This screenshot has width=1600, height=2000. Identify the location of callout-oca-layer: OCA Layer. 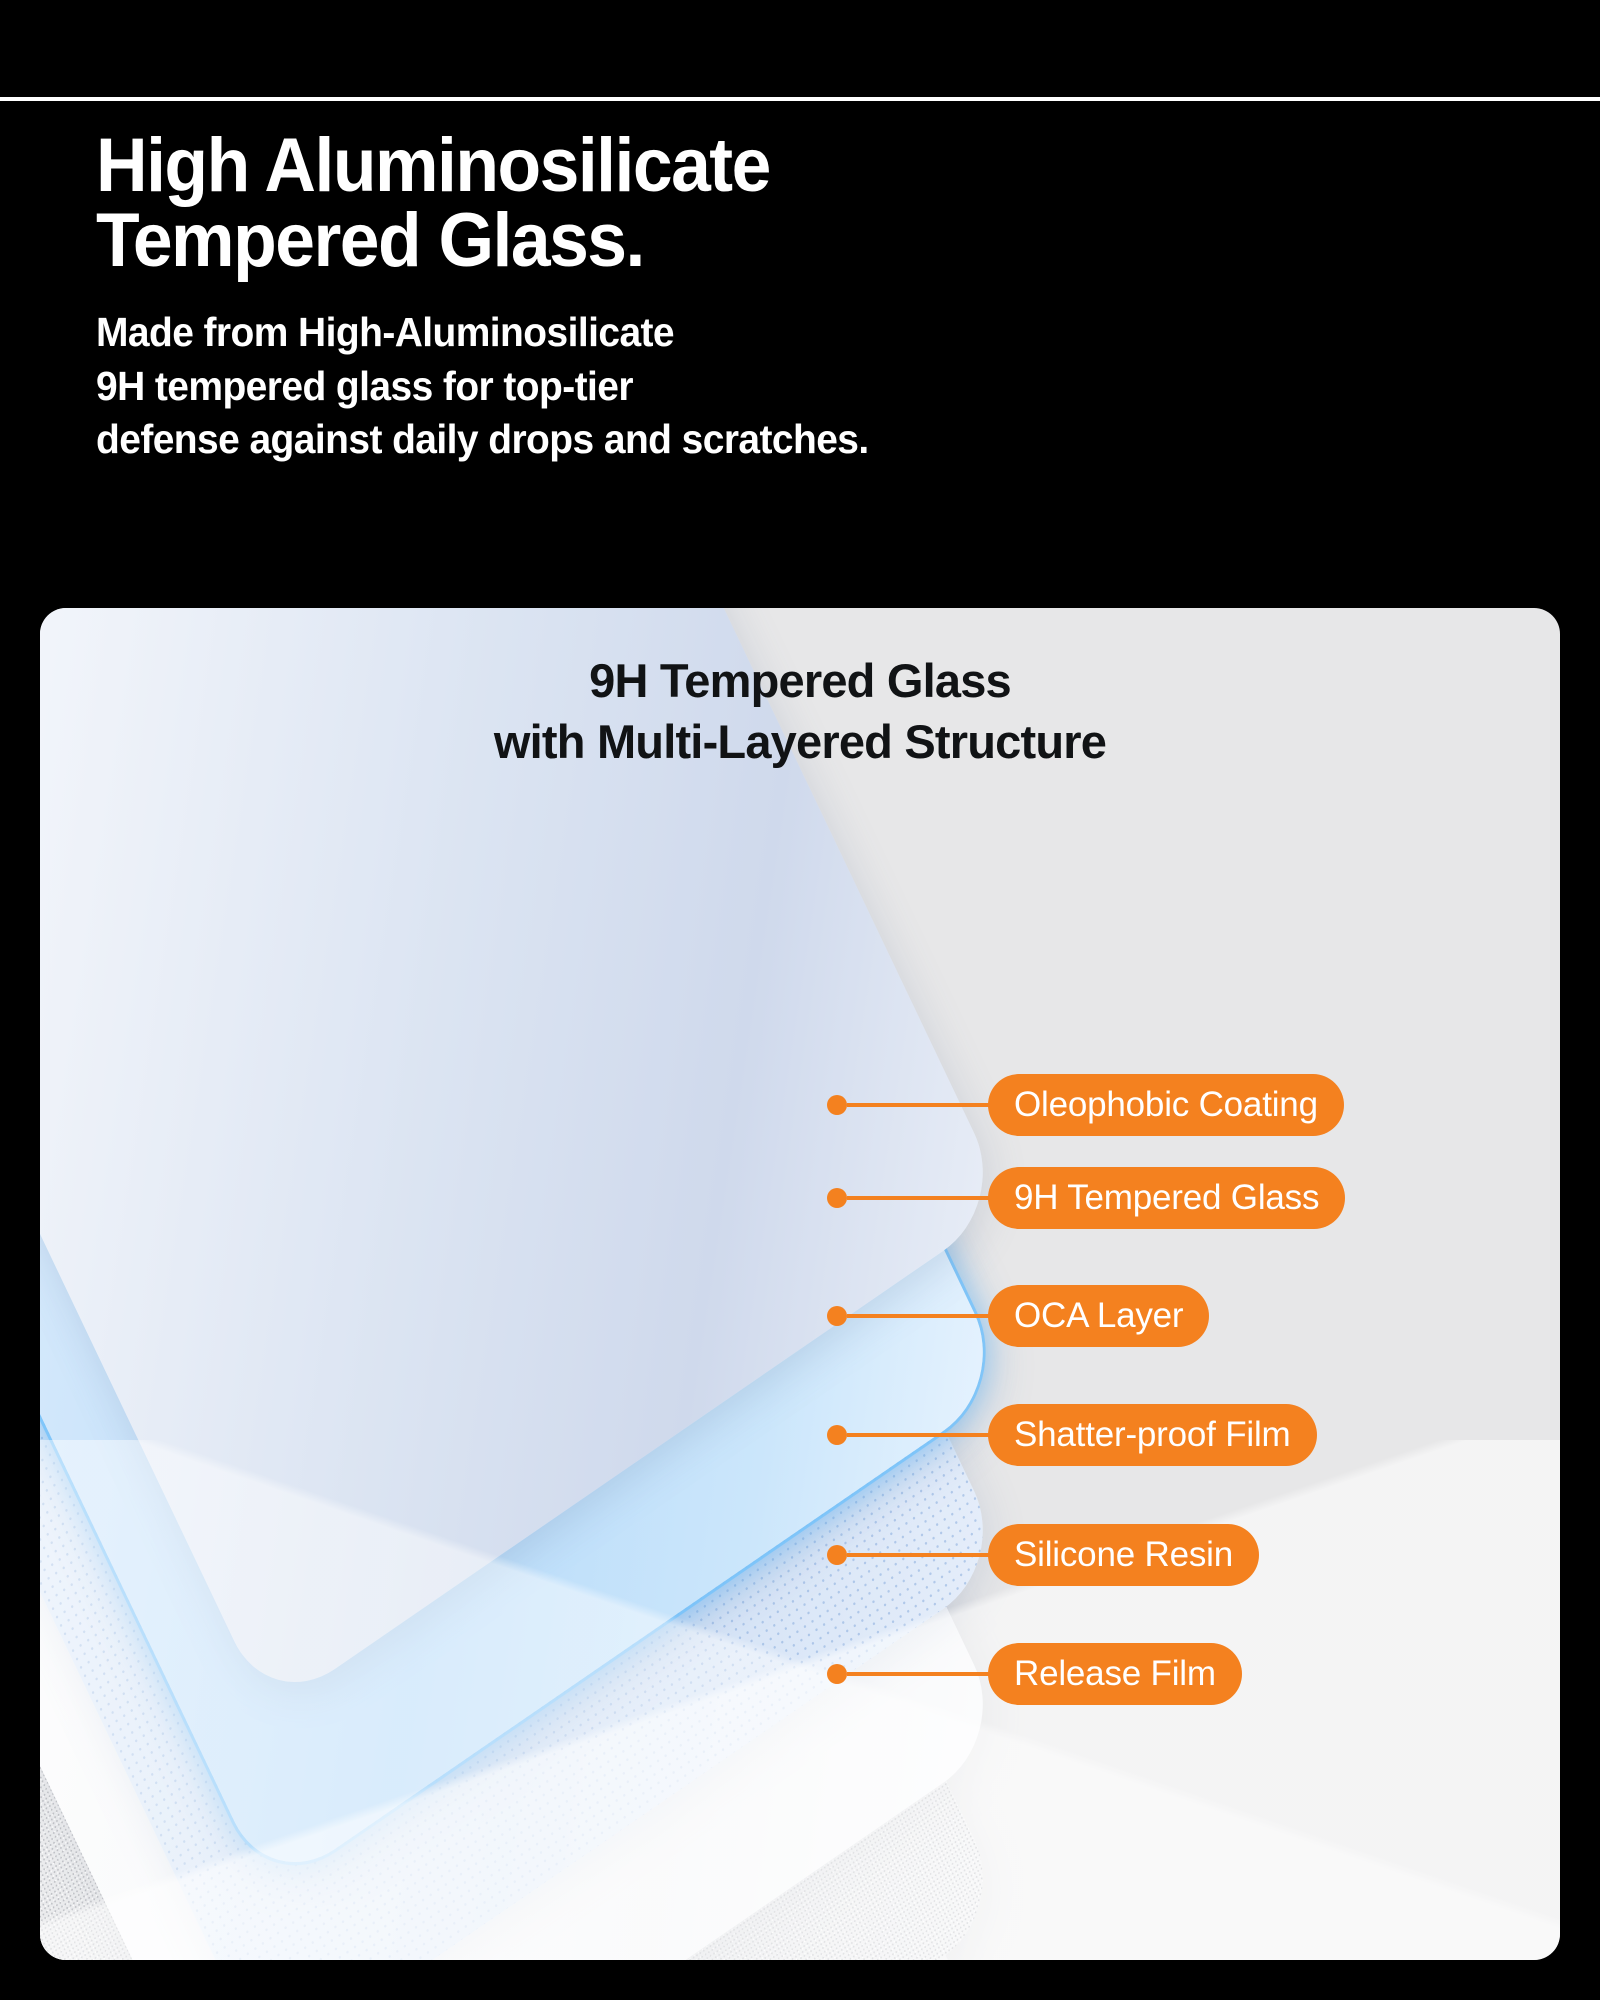
(1018, 1316).